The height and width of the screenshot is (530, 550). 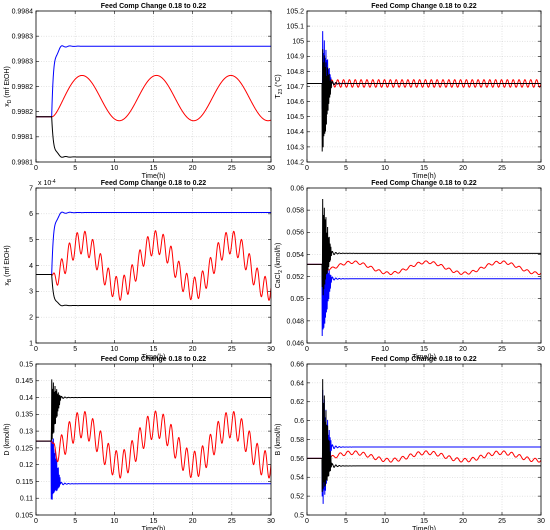 I want to click on y-tick-label: 0.58, so click(x=297, y=440).